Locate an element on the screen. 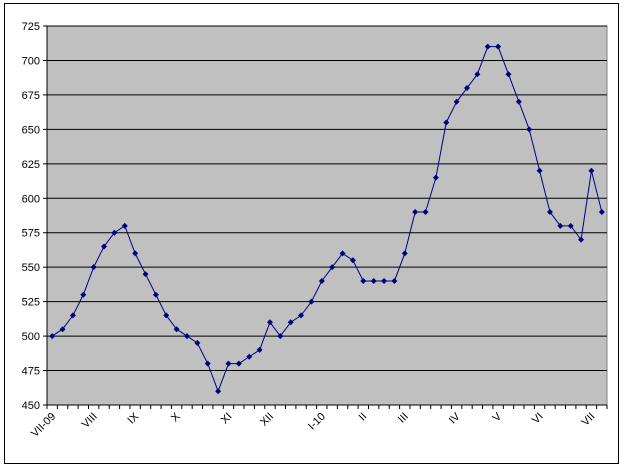  y-tick-label: 450 is located at coordinates (31, 406).